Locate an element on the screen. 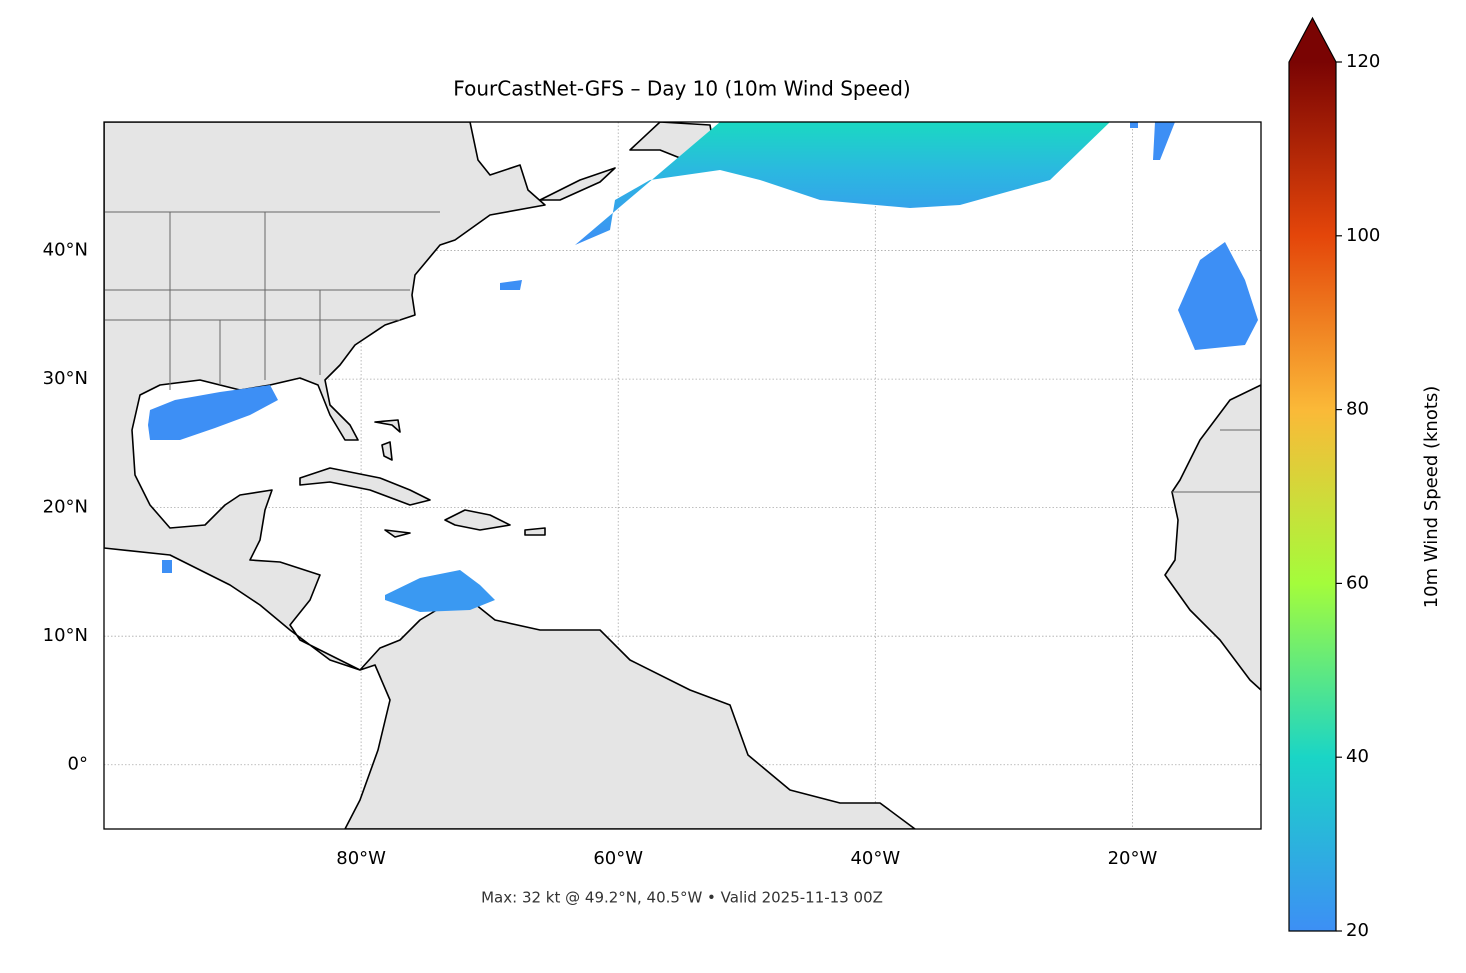 The height and width of the screenshot is (973, 1466). colorbar-bar is located at coordinates (1312, 496).